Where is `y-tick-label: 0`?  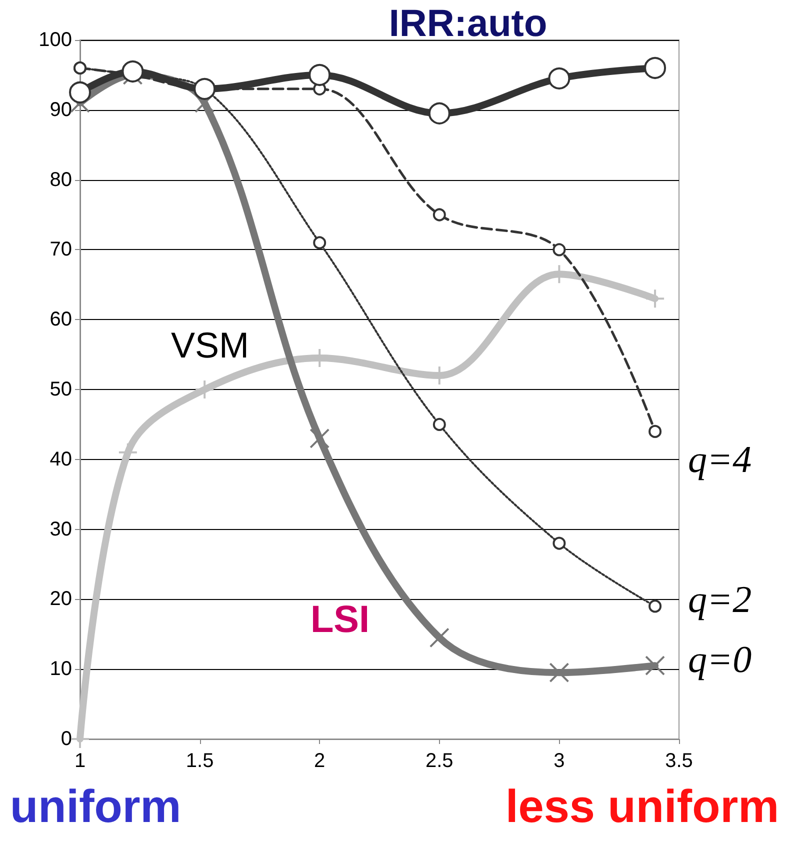
y-tick-label: 0 is located at coordinates (66, 739).